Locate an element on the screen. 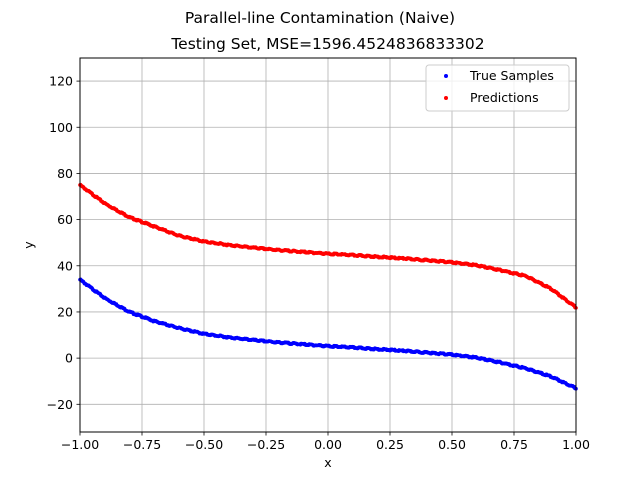  x-tick-label: −0.75 is located at coordinates (142, 444).